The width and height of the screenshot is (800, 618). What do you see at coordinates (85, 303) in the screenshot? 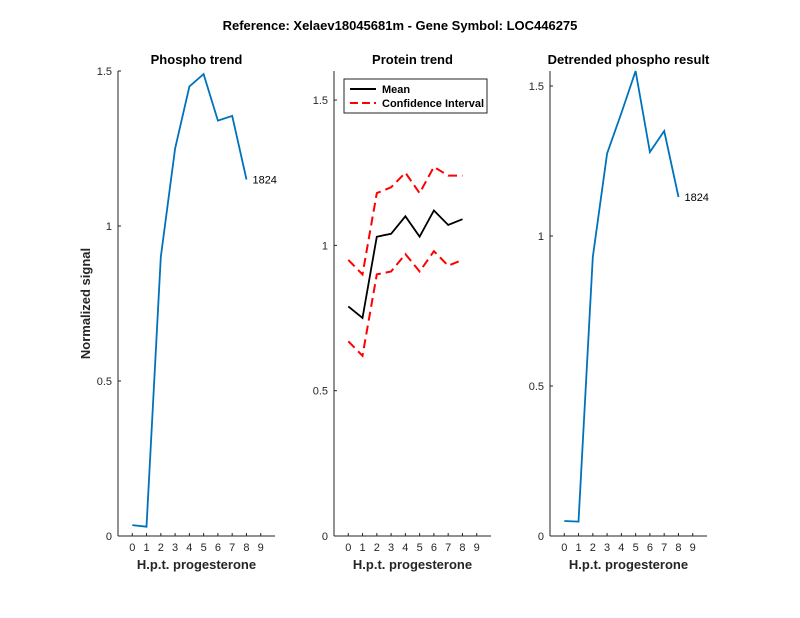
I see `y-axis-label: Normalized signal` at bounding box center [85, 303].